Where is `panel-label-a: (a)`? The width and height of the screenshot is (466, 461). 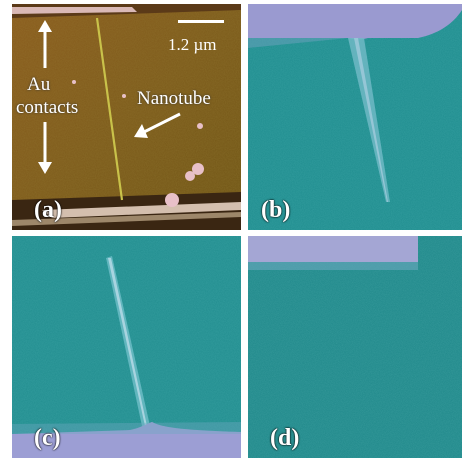
panel-label-a: (a) is located at coordinates (48, 210).